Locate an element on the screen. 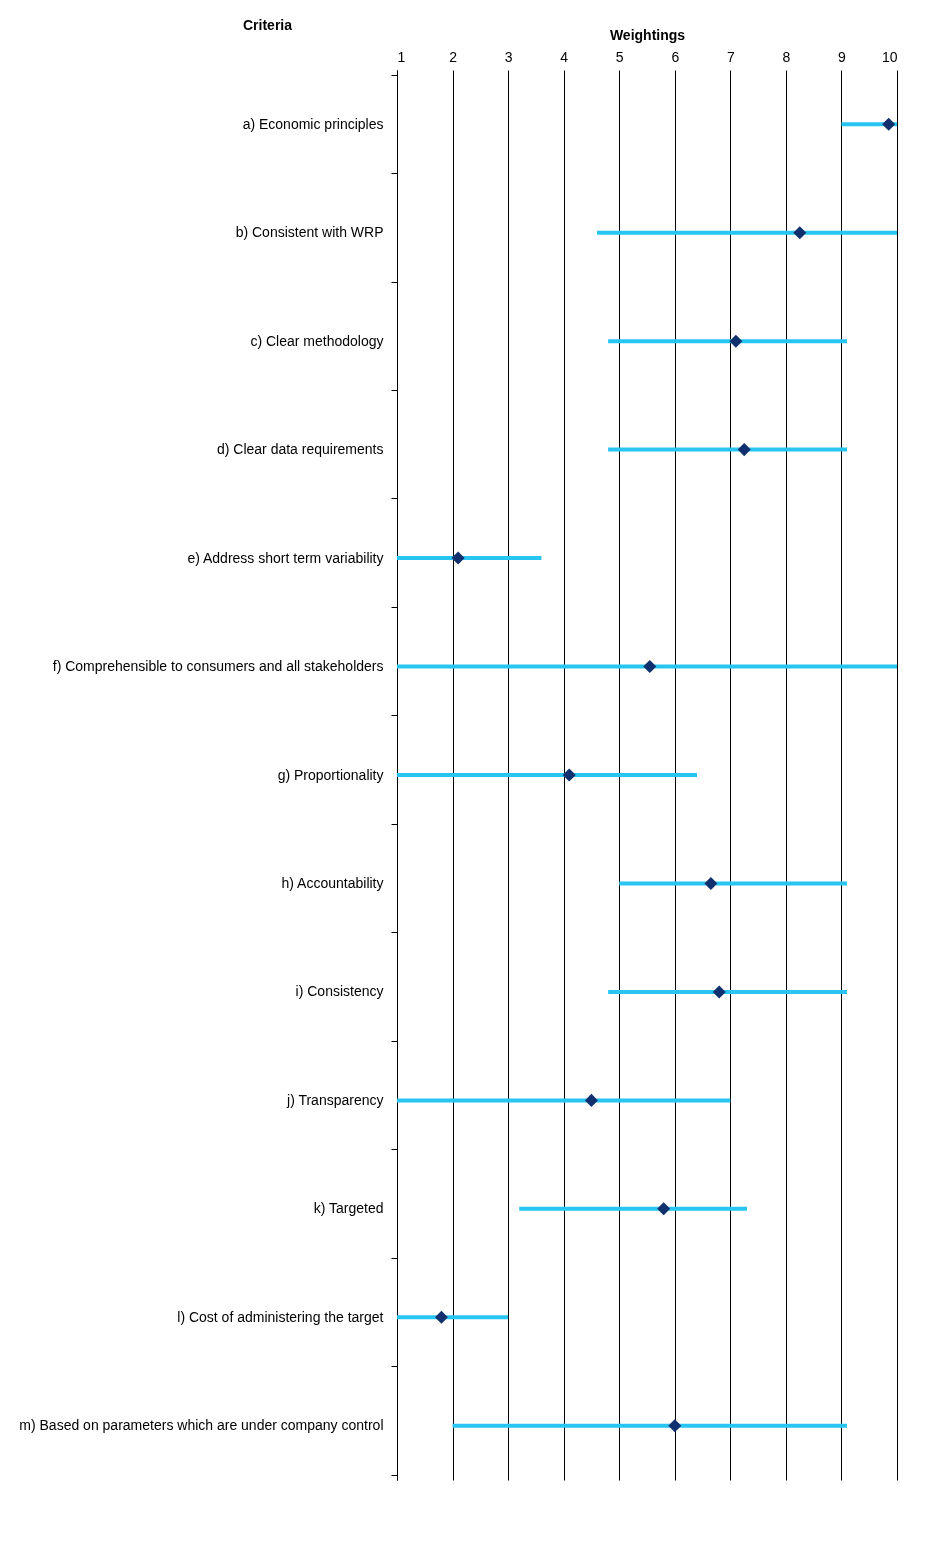 The width and height of the screenshot is (945, 1555). y-tick-label: b) Consistent with WRP is located at coordinates (309, 232).